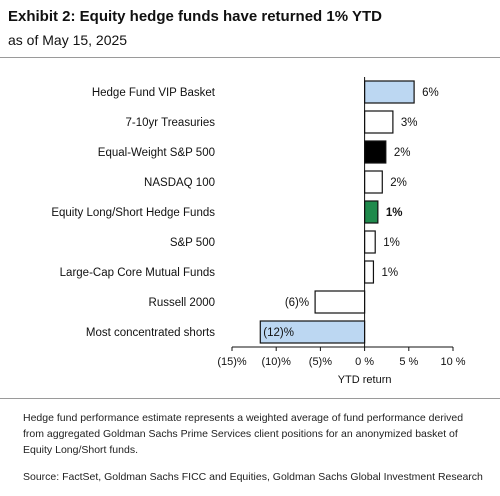 The width and height of the screenshot is (500, 496). Describe the element at coordinates (277, 362) in the screenshot. I see `x-tick-label: (10)%` at that location.